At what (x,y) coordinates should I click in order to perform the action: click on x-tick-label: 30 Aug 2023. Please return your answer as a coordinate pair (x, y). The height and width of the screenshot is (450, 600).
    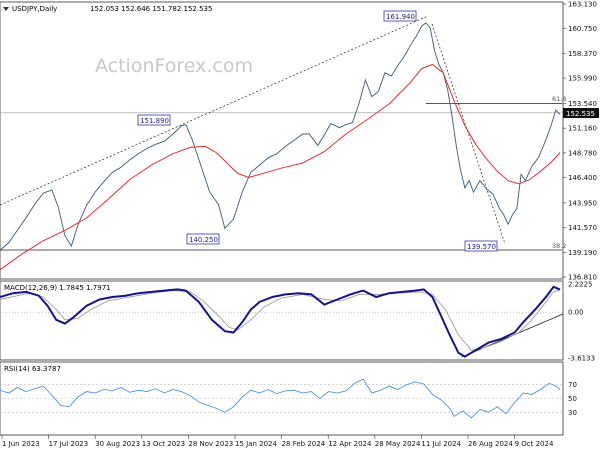
    Looking at the image, I should click on (117, 444).